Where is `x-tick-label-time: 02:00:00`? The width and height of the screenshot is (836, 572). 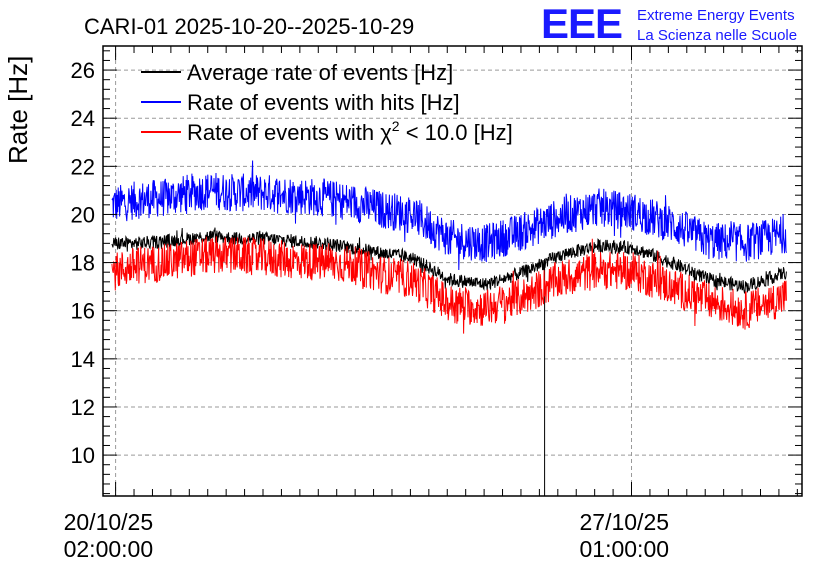 x-tick-label-time: 02:00:00 is located at coordinates (109, 549).